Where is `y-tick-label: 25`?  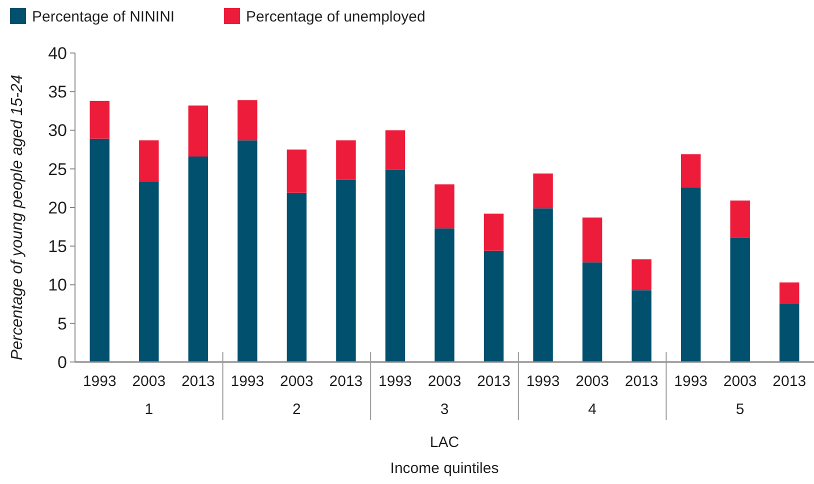
y-tick-label: 25 is located at coordinates (57, 169).